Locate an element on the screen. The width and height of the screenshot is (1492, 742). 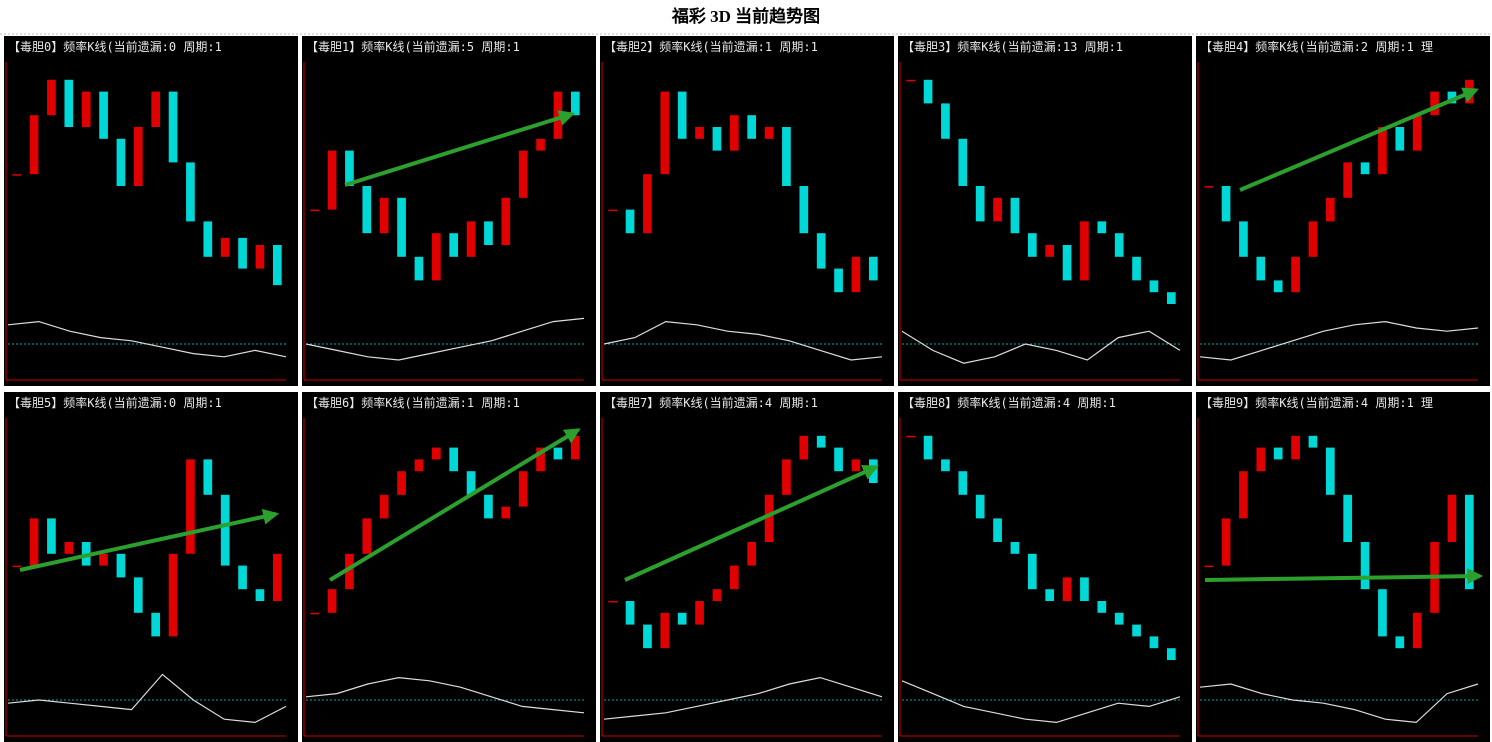
panel: 【毒胆7】频率K线(当前遗漏:4 周期:1 is located at coordinates (747, 567).